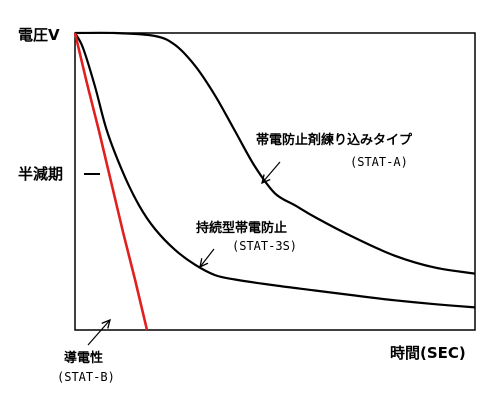 This screenshot has width=500, height=400. I want to click on stat-a-code: (STAT-A), so click(379, 162).